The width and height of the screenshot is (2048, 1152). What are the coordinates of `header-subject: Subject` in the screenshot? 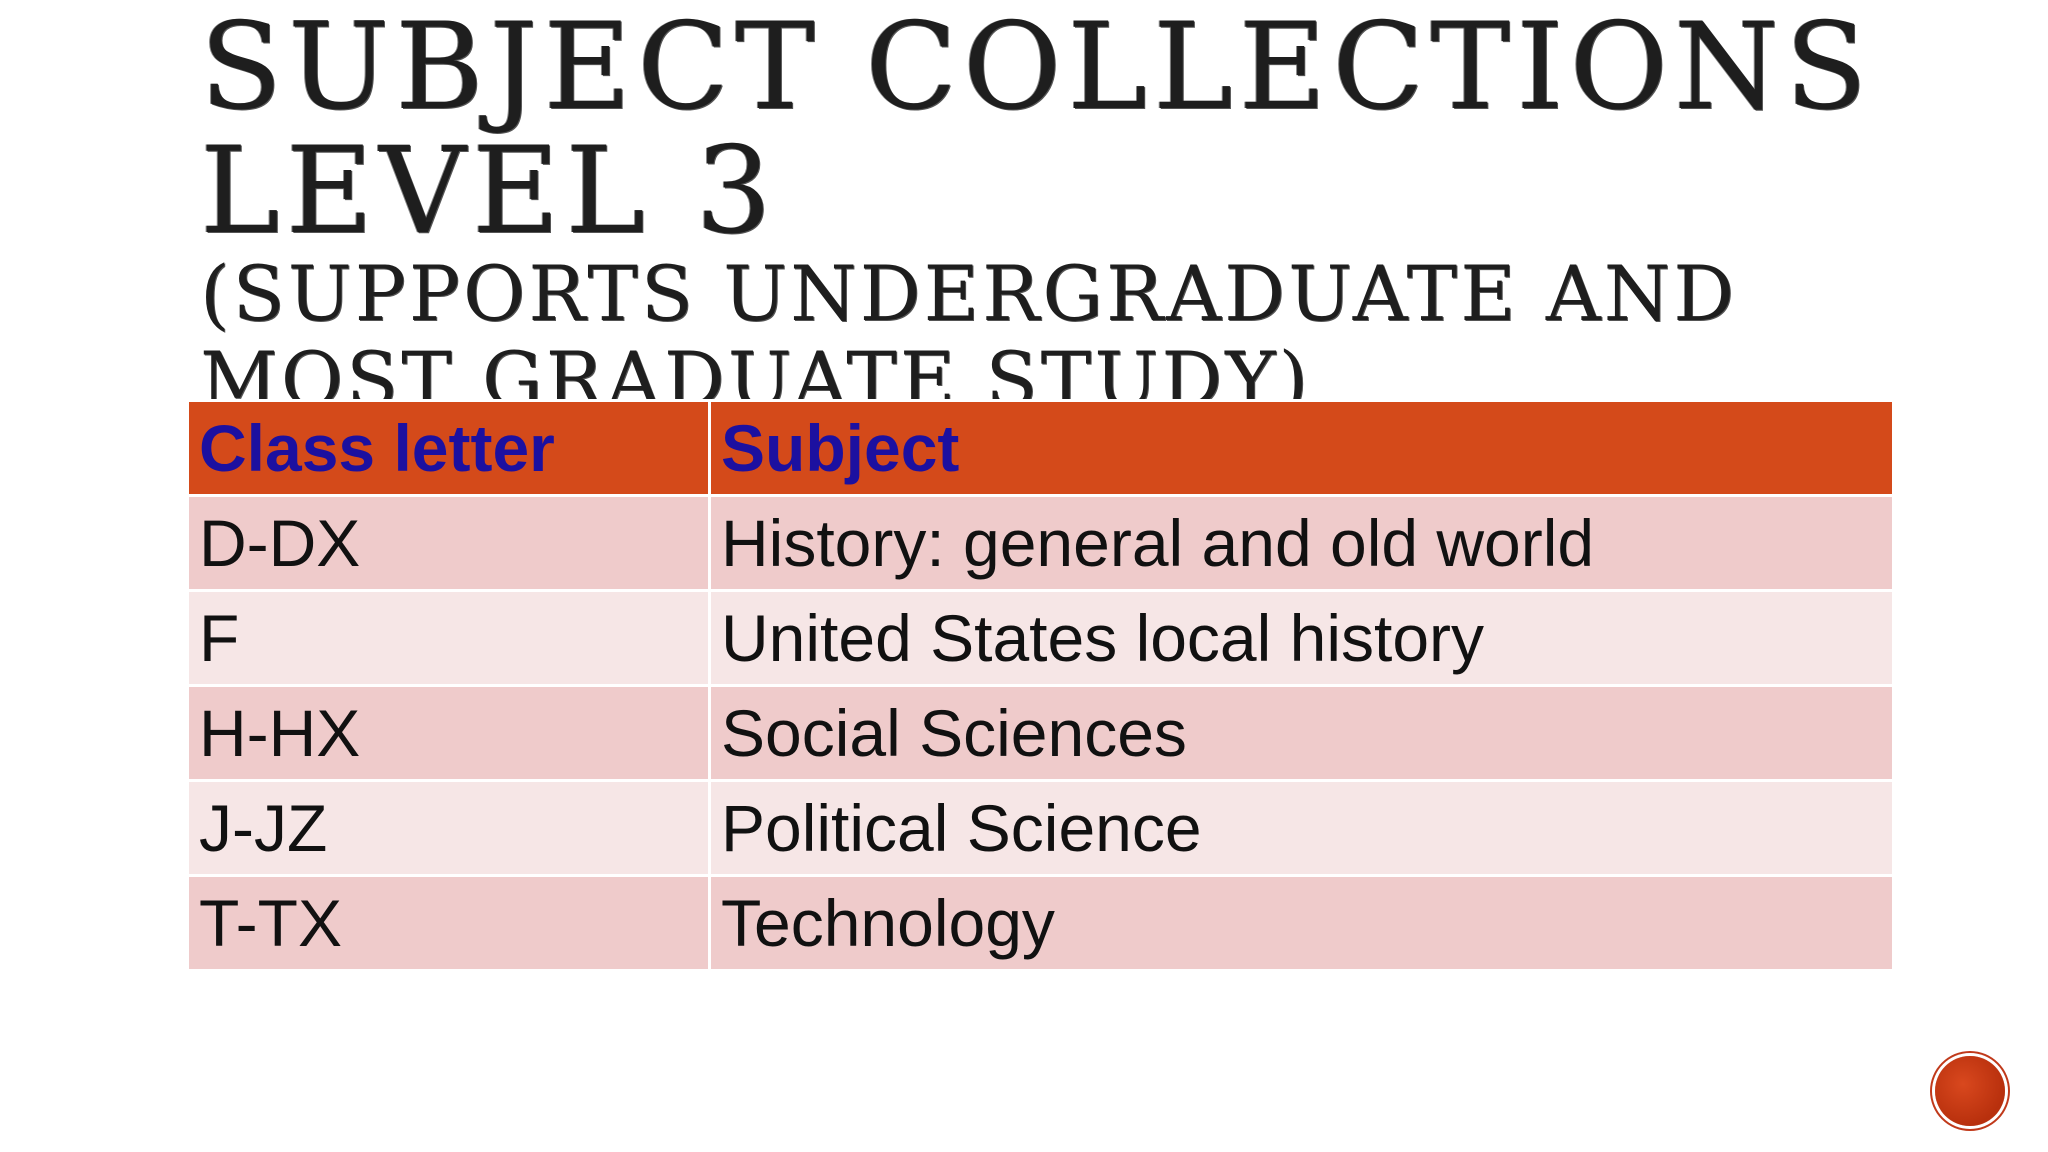 It's located at (1301, 448).